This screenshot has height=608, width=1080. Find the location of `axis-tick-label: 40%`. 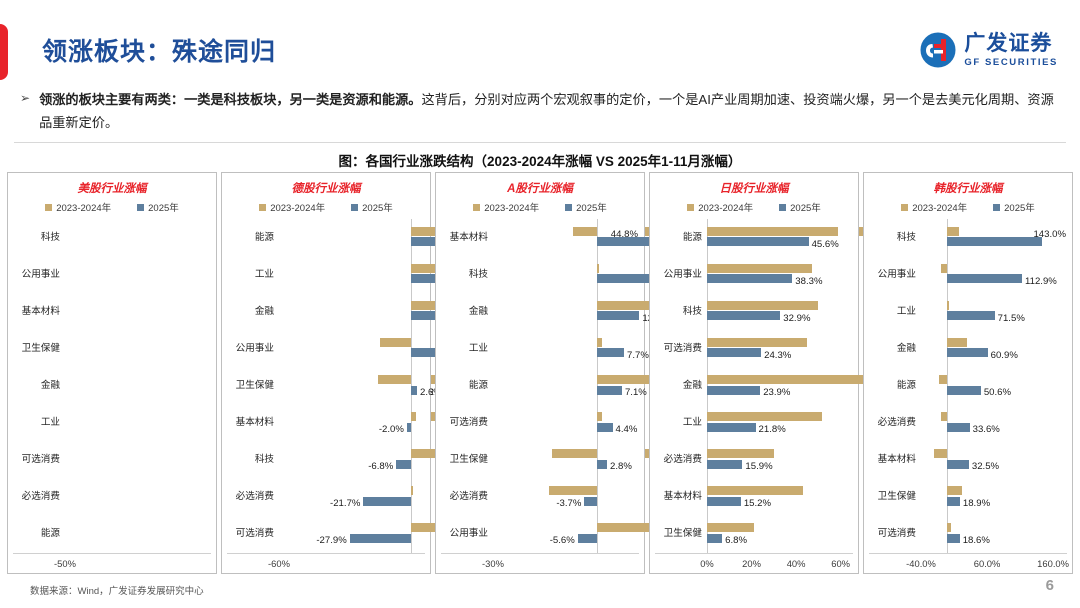

axis-tick-label: 40% is located at coordinates (796, 563).